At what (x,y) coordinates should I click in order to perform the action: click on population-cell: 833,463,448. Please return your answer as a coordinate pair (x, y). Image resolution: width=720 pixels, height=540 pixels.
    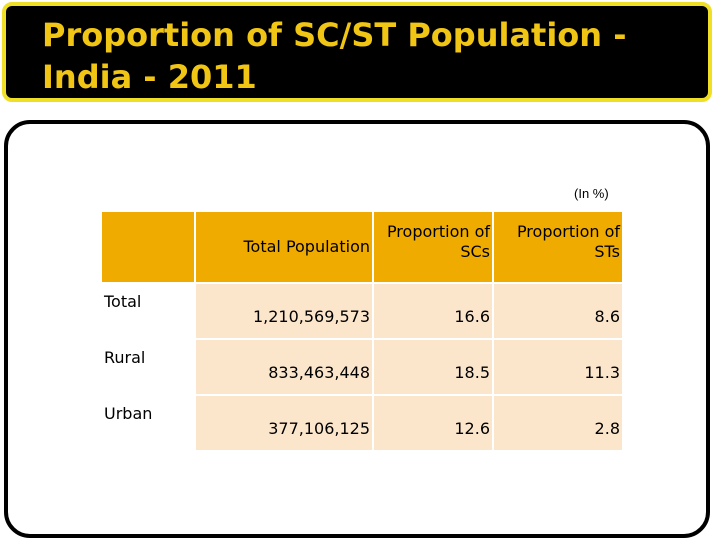
    Looking at the image, I should click on (284, 367).